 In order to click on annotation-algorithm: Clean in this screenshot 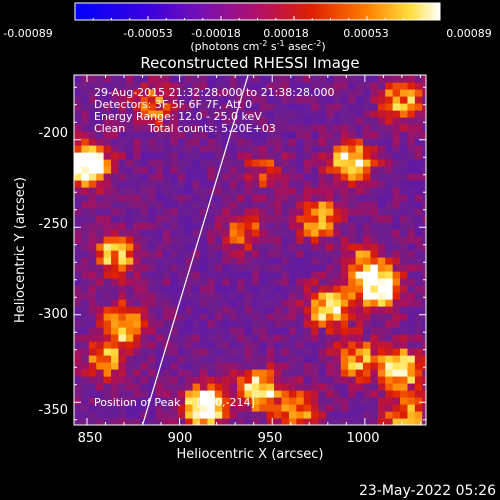, I will do `click(109, 128)`.